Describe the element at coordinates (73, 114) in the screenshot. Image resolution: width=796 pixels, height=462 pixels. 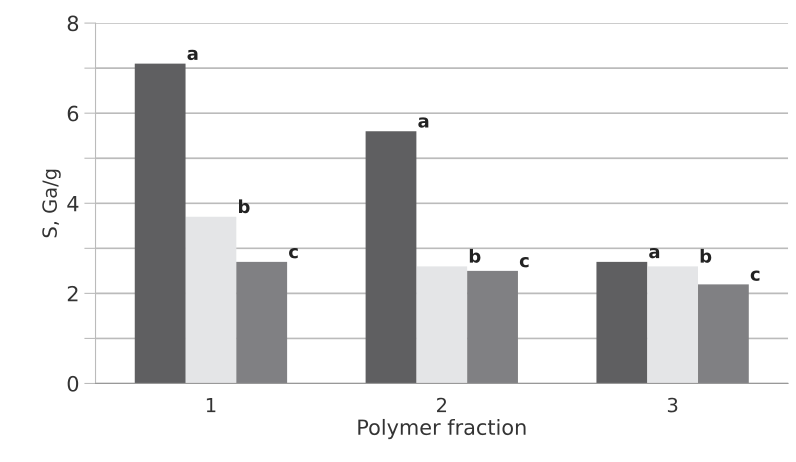
I see `y-tick-label: 6` at that location.